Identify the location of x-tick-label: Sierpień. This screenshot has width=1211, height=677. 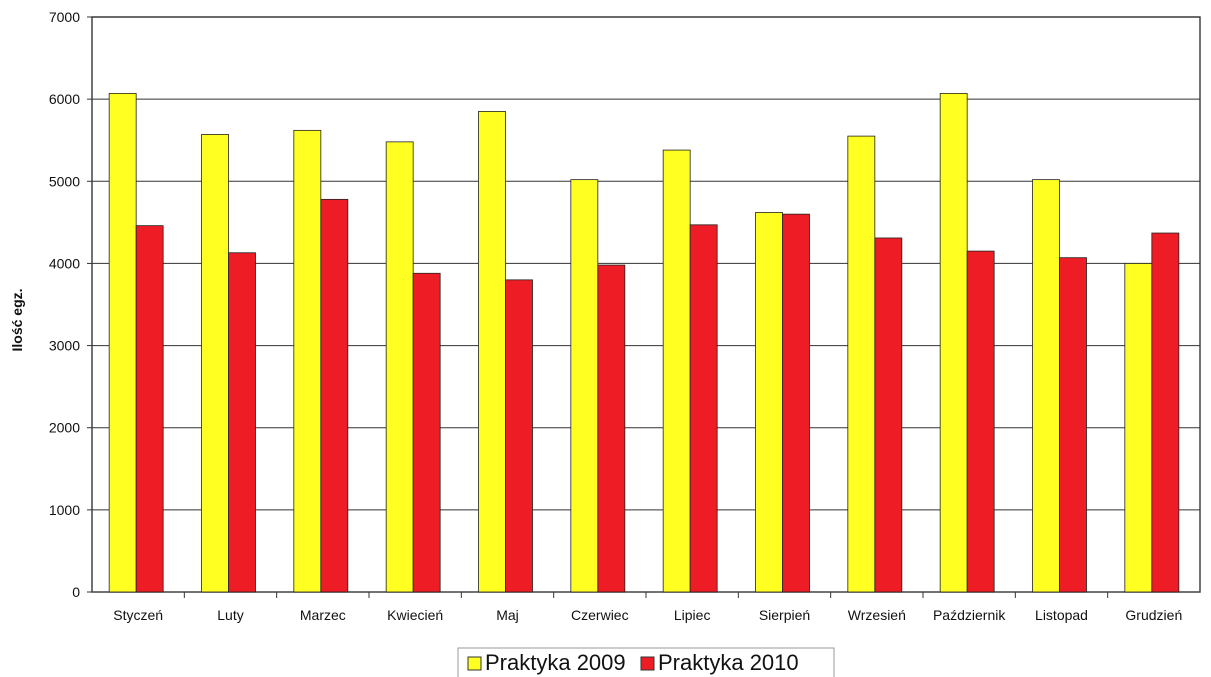
(784, 615).